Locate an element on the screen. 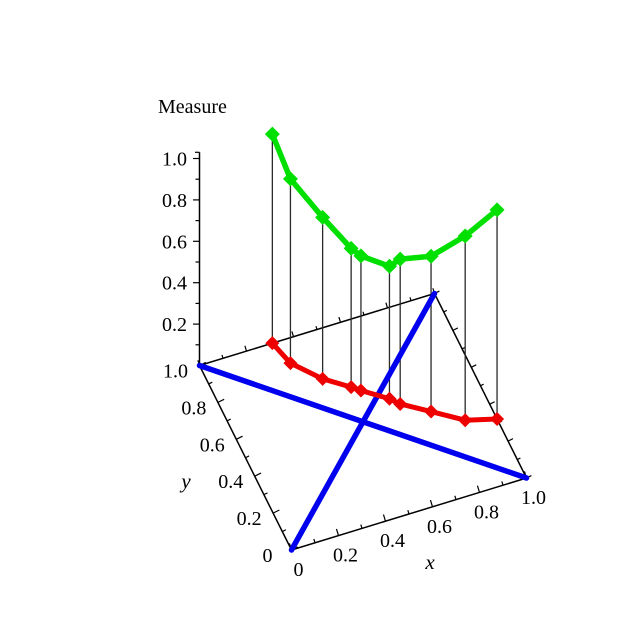 The height and width of the screenshot is (640, 640). z-axis: 0.2 0.4 0.6 0.8 1.0 is located at coordinates (181, 257).